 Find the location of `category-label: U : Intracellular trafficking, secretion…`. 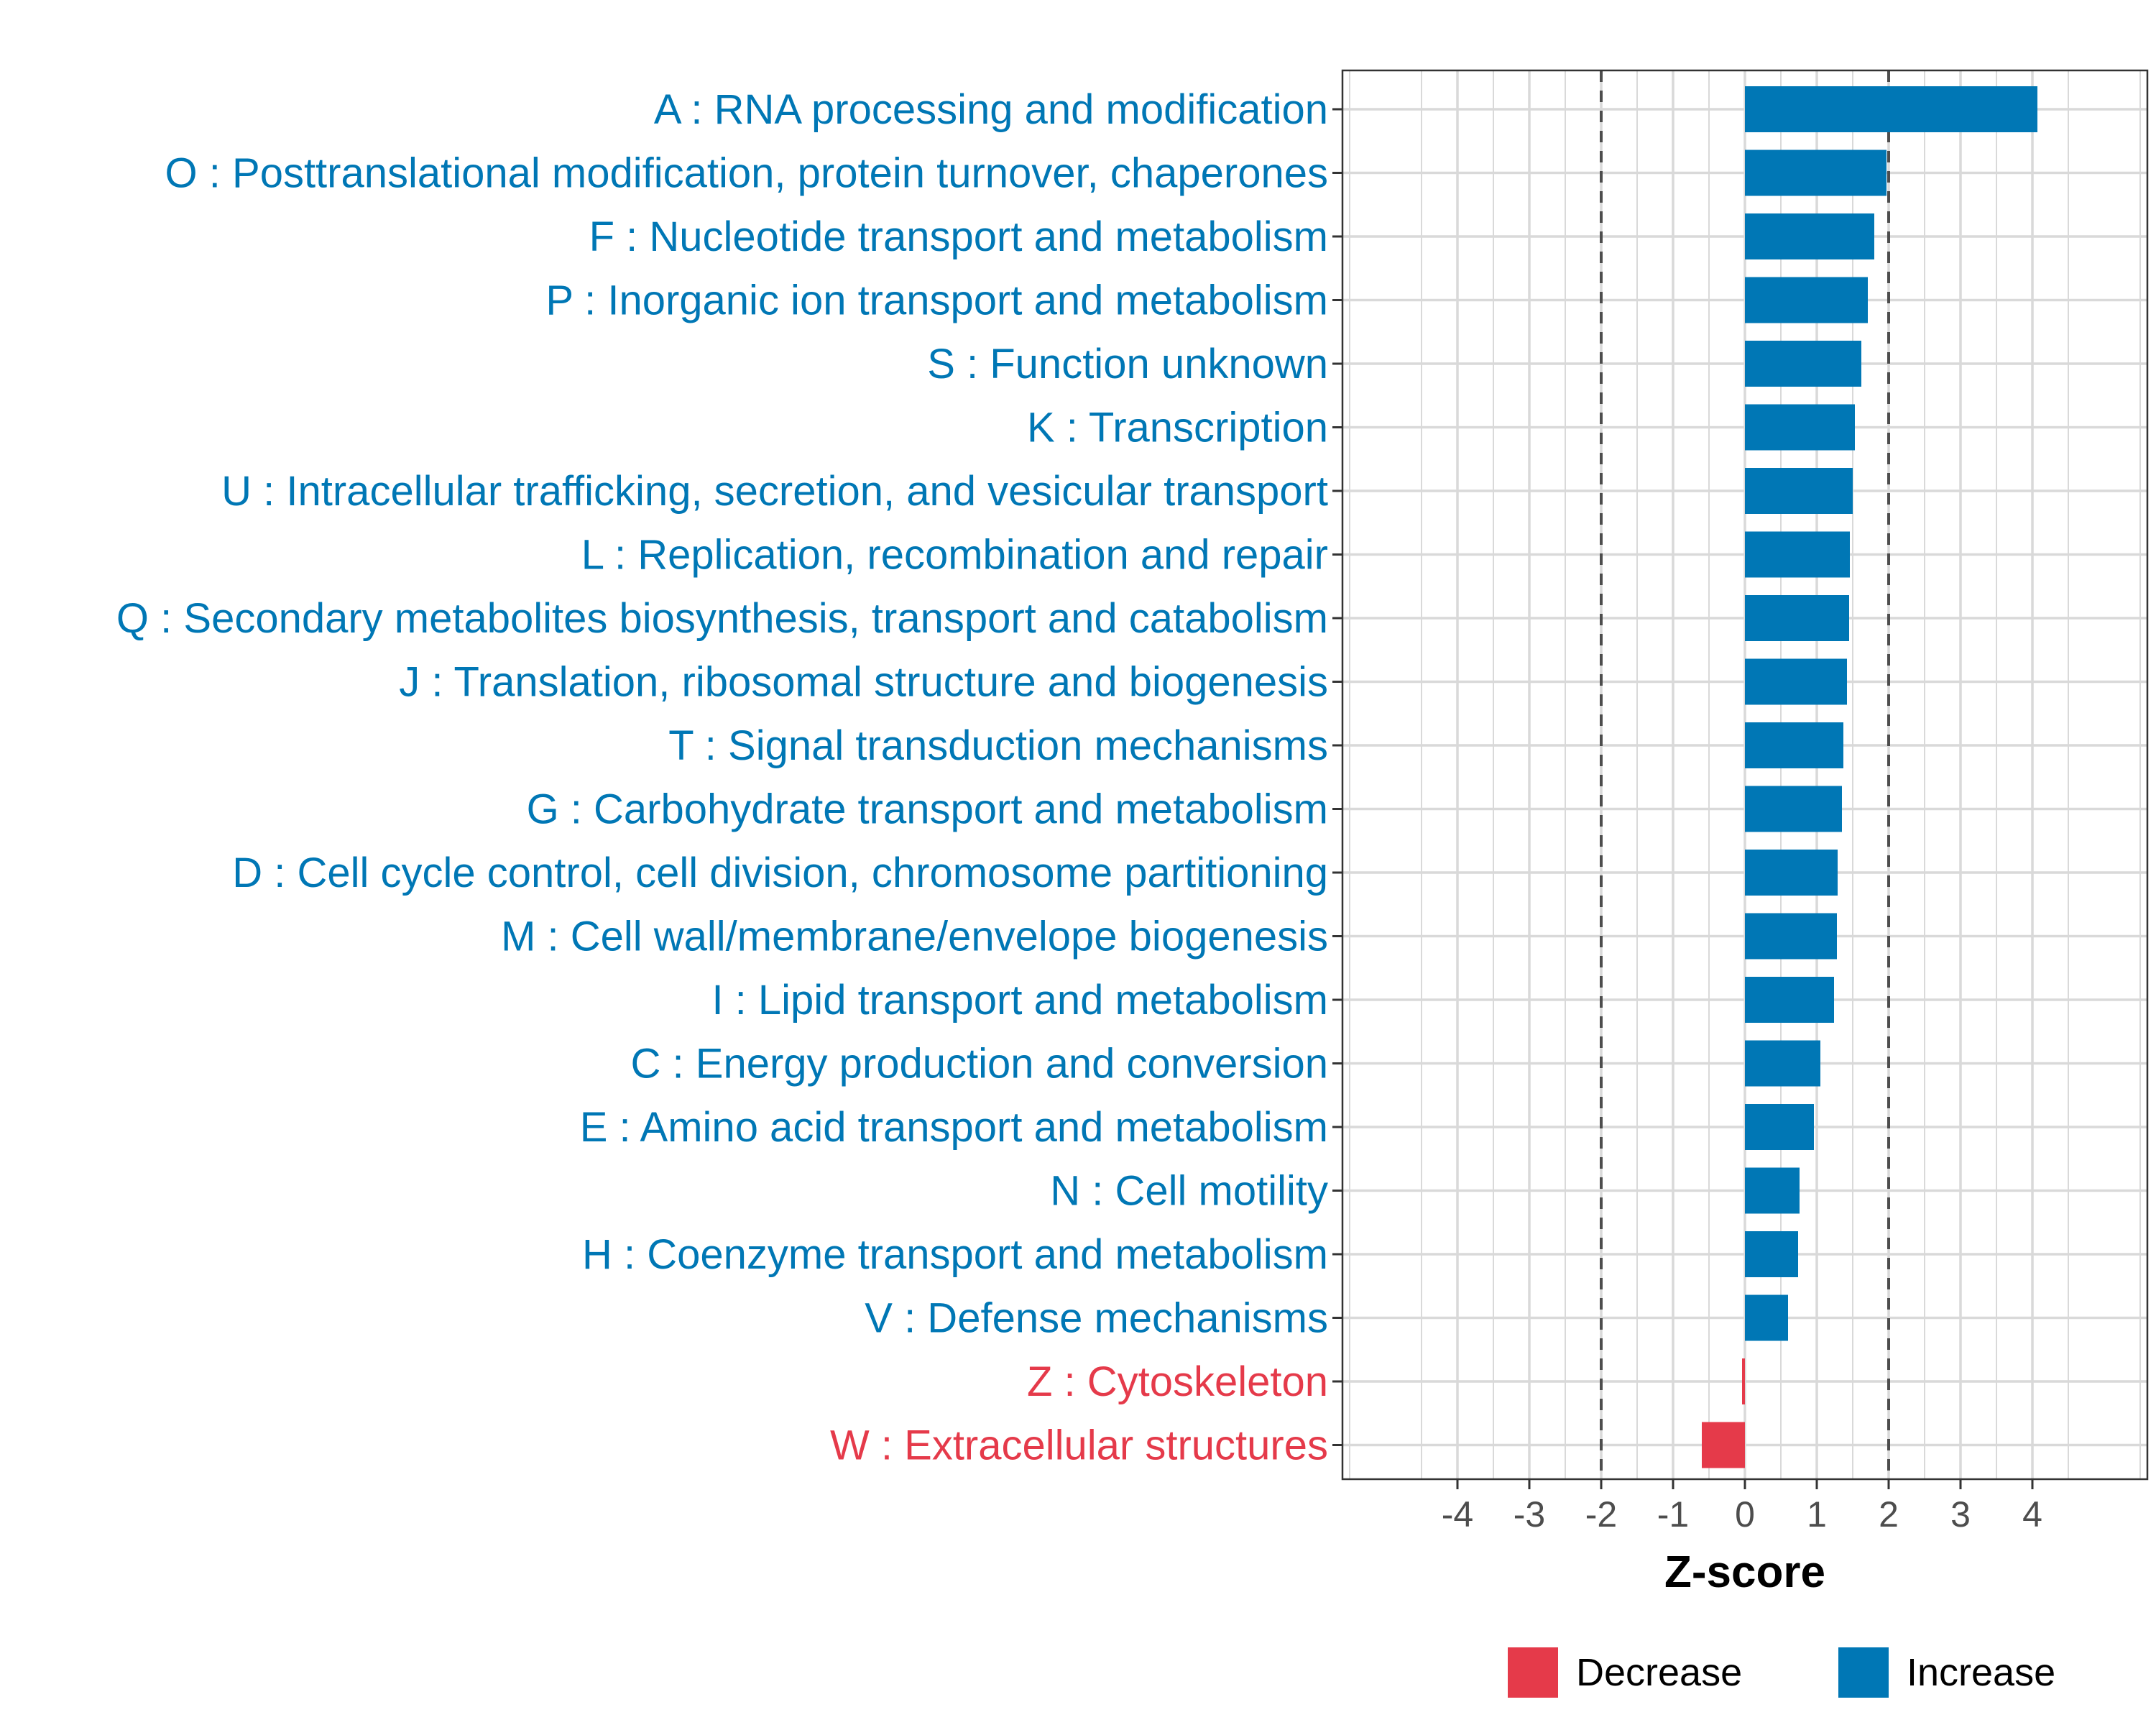

category-label: U : Intracellular trafficking, secretion… is located at coordinates (774, 491).